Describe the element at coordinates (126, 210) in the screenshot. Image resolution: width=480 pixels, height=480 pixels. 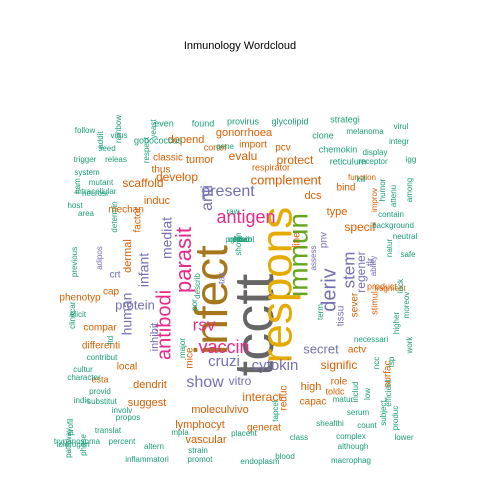
I see `word-mechan: mechan` at that location.